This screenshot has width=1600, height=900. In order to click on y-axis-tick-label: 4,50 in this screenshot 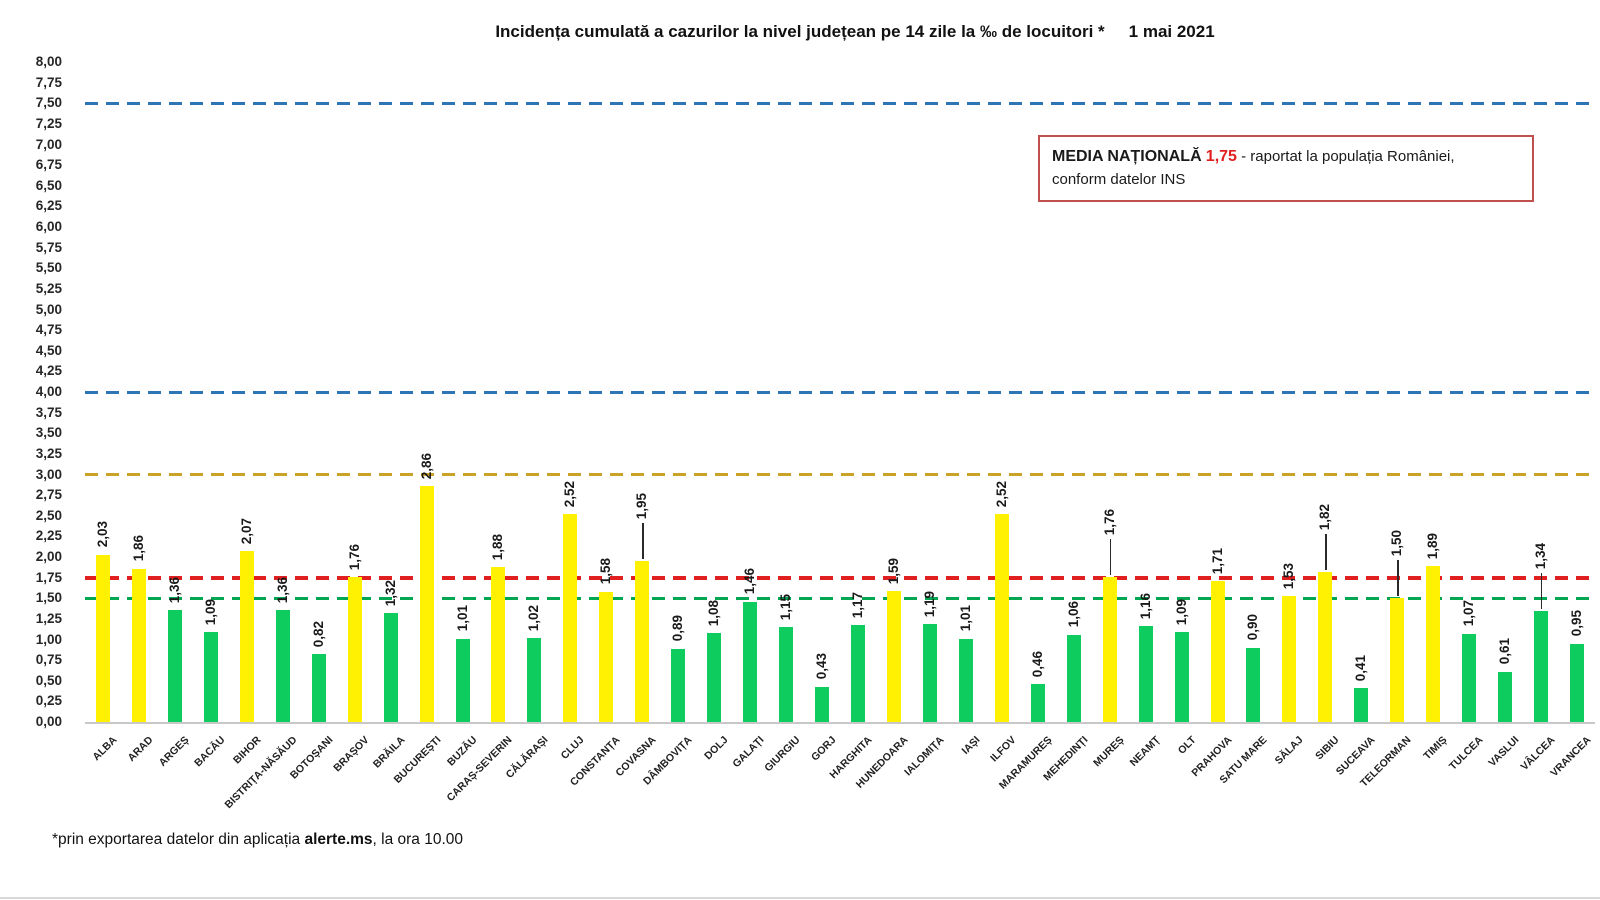, I will do `click(48, 350)`.